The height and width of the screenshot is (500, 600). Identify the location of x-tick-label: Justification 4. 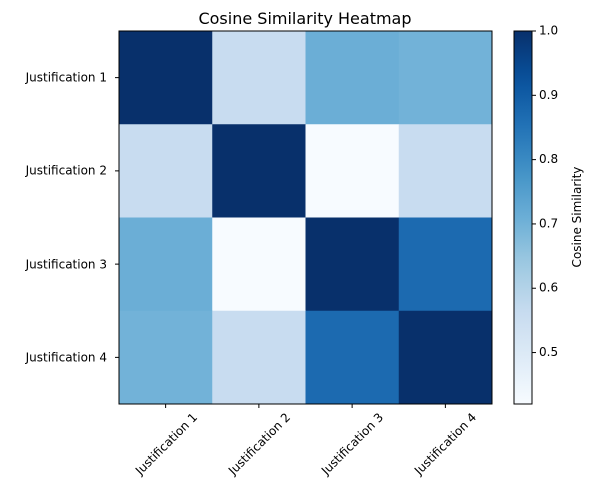
(445, 444).